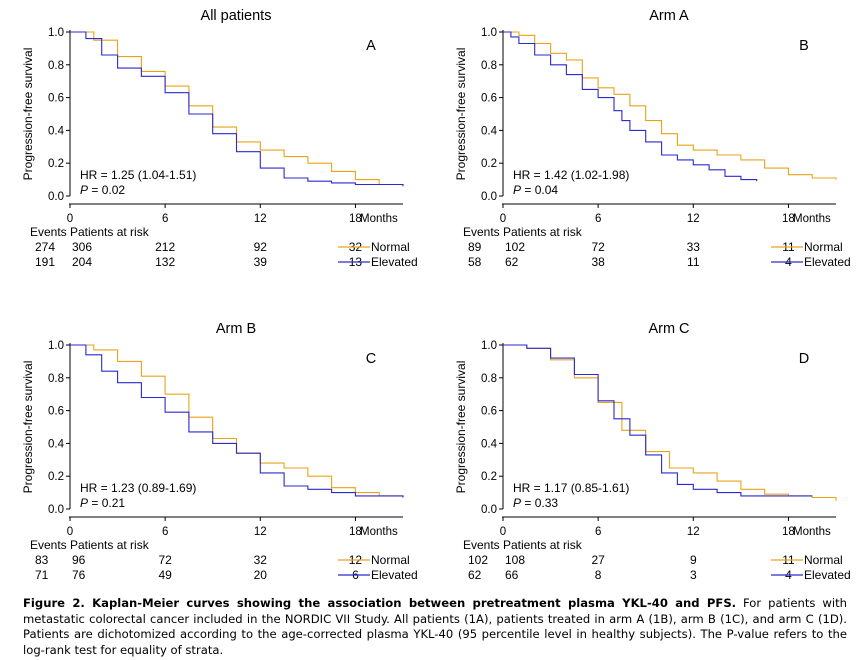 The width and height of the screenshot is (865, 660). What do you see at coordinates (82, 247) in the screenshot?
I see `at-risk-value: 306` at bounding box center [82, 247].